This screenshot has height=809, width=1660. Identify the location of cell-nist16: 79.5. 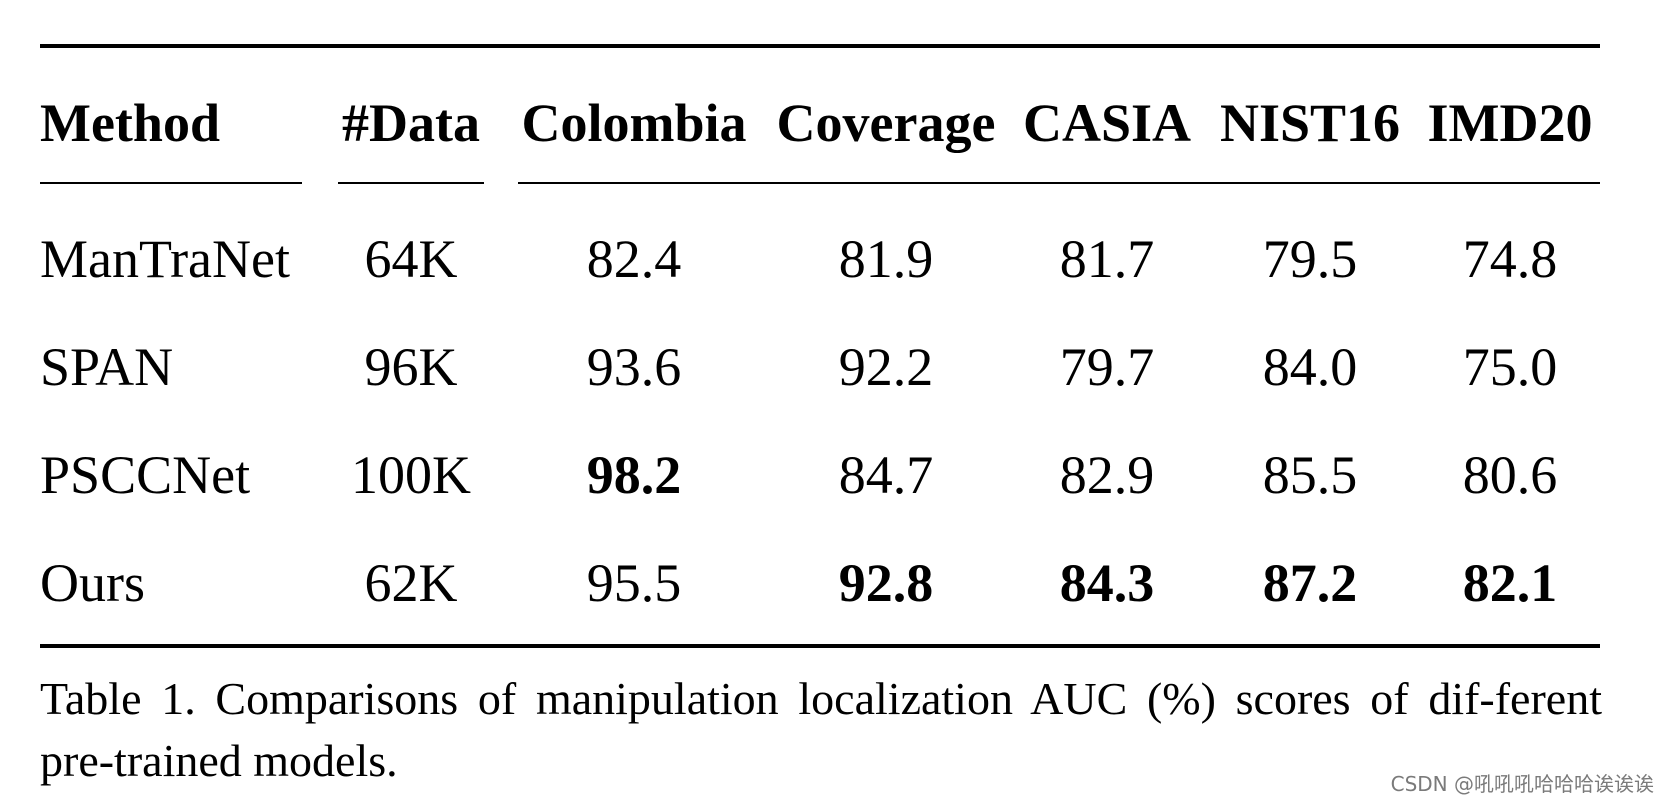
(1310, 259).